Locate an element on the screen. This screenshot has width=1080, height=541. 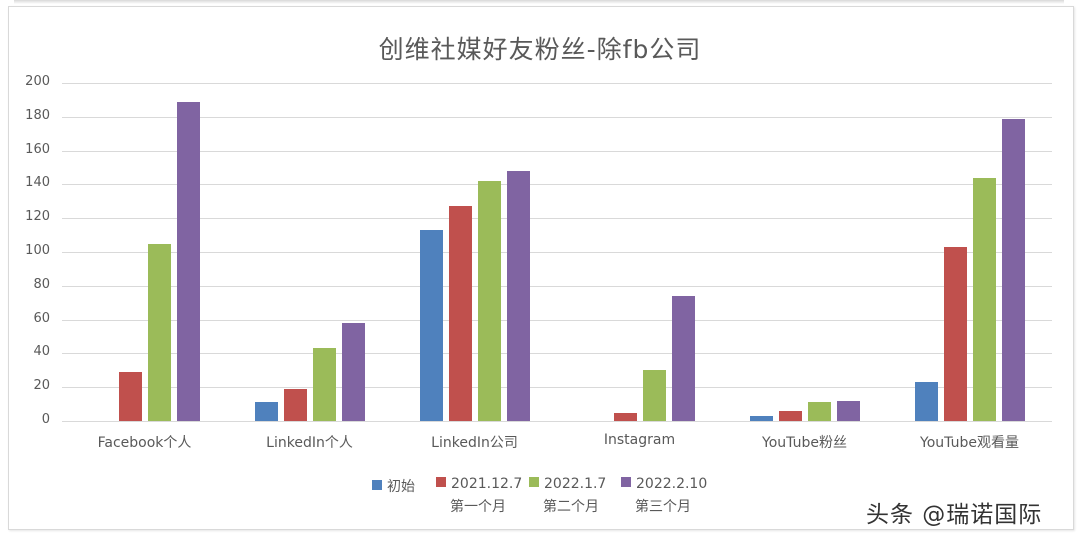
y-tick-label: 160 is located at coordinates (37, 149).